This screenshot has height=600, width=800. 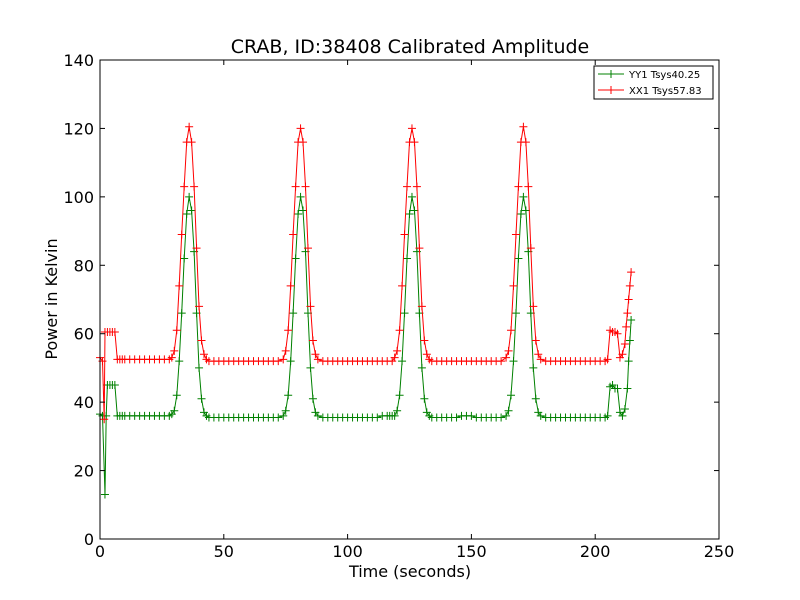 I want to click on y-tick-label: 60, so click(x=84, y=334).